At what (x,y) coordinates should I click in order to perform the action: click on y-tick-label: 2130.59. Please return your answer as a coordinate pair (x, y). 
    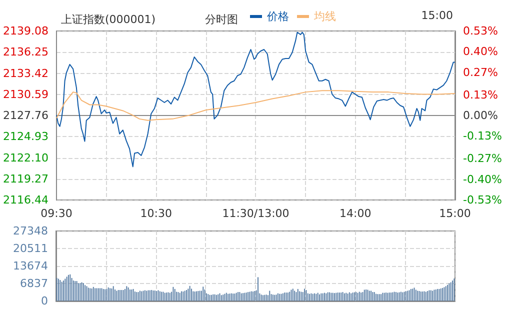
    Looking at the image, I should click on (25, 94).